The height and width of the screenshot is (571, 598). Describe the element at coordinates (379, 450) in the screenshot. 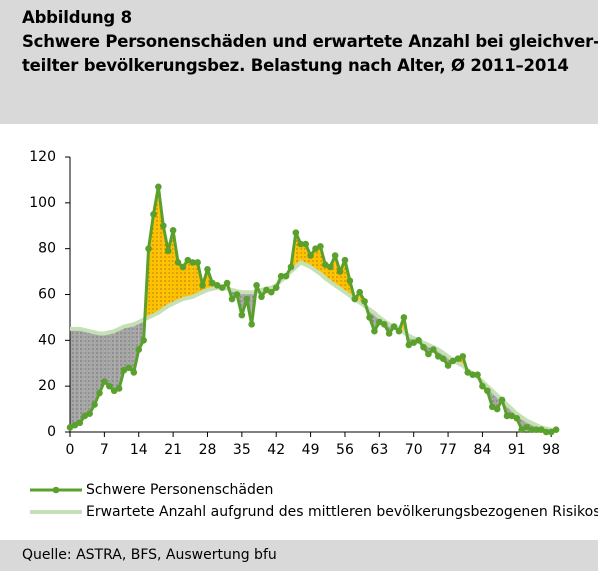

I see `x-tick-label: 63` at that location.